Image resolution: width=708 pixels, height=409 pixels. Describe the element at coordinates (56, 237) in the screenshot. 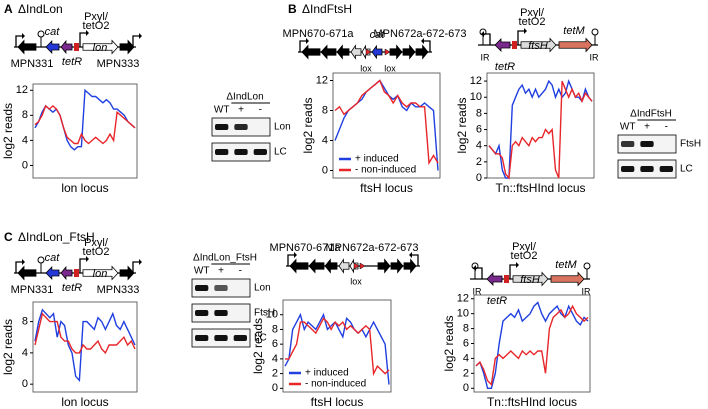

I see `panel-title: ΔIndLon_FtsH` at that location.